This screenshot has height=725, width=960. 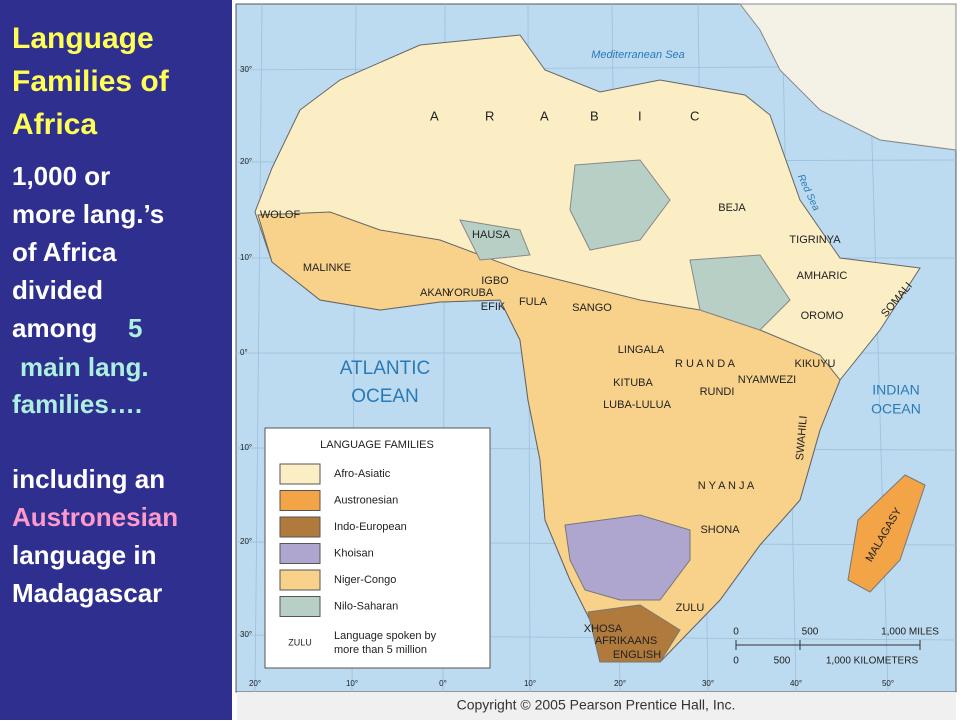 What do you see at coordinates (705, 364) in the screenshot?
I see `label: R U A N D A` at bounding box center [705, 364].